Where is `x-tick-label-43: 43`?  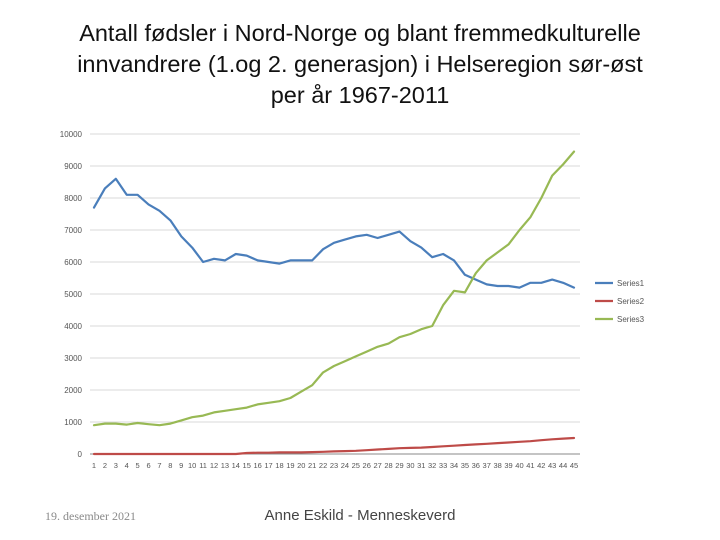
x-tick-label-43: 43 is located at coordinates (552, 465).